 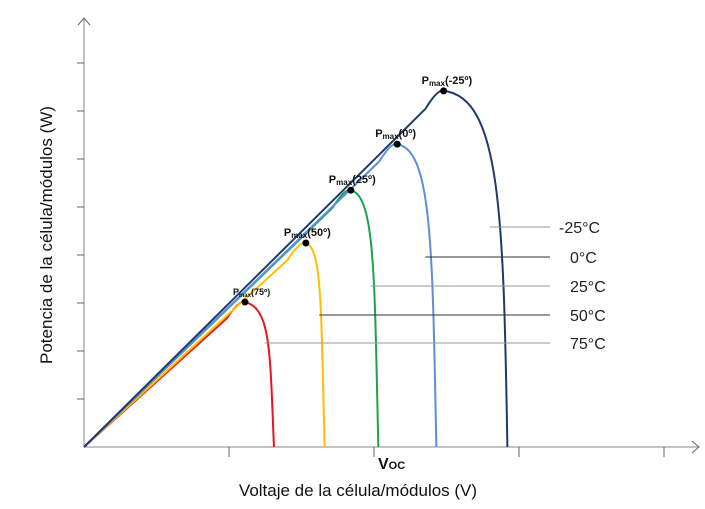 I want to click on x-axis-arrow, so click(x=695, y=447).